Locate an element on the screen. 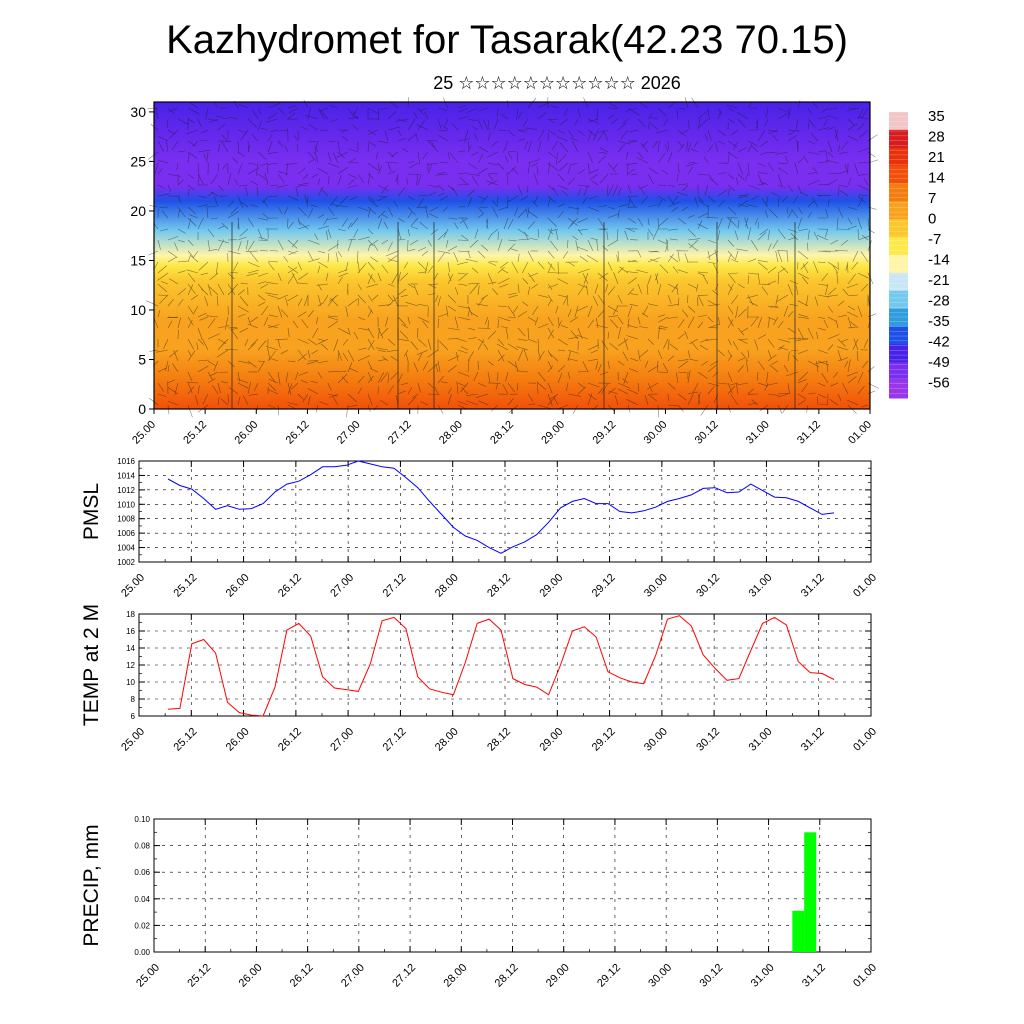  y-tick-label: 1004 is located at coordinates (126, 548).